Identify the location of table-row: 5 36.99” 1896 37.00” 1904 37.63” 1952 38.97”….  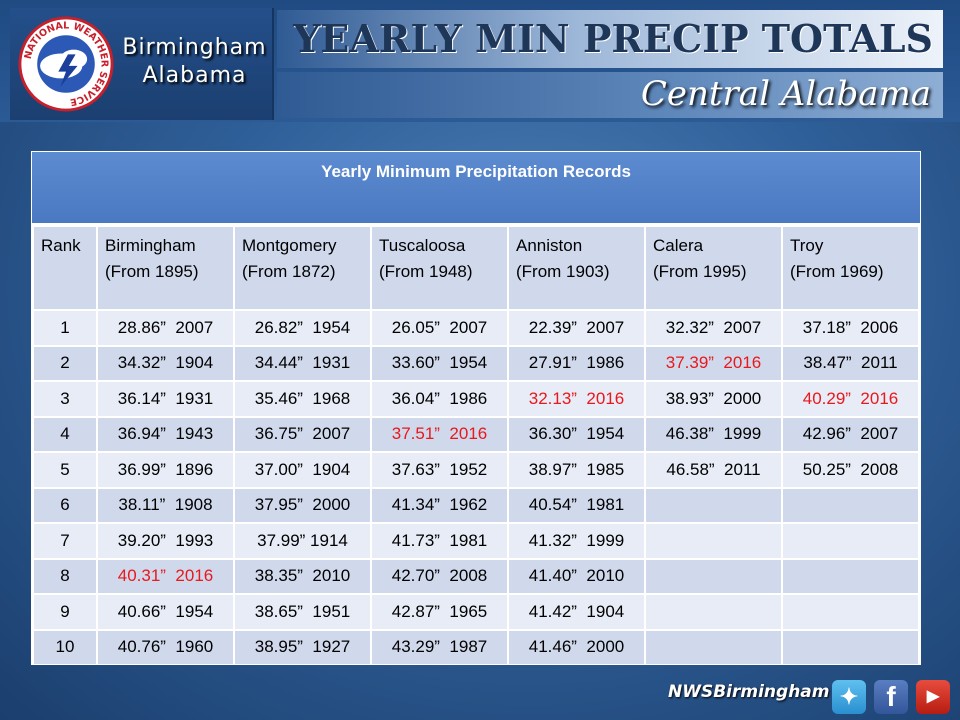
(476, 470).